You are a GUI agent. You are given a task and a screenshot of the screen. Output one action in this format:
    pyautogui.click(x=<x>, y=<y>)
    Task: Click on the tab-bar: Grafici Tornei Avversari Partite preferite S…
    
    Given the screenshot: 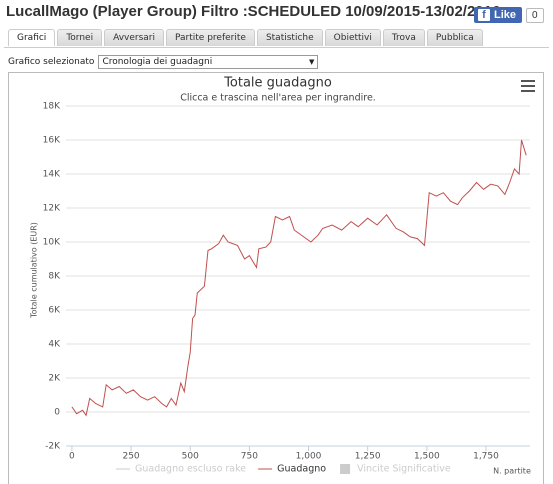 What is the action you would take?
    pyautogui.click(x=245, y=37)
    